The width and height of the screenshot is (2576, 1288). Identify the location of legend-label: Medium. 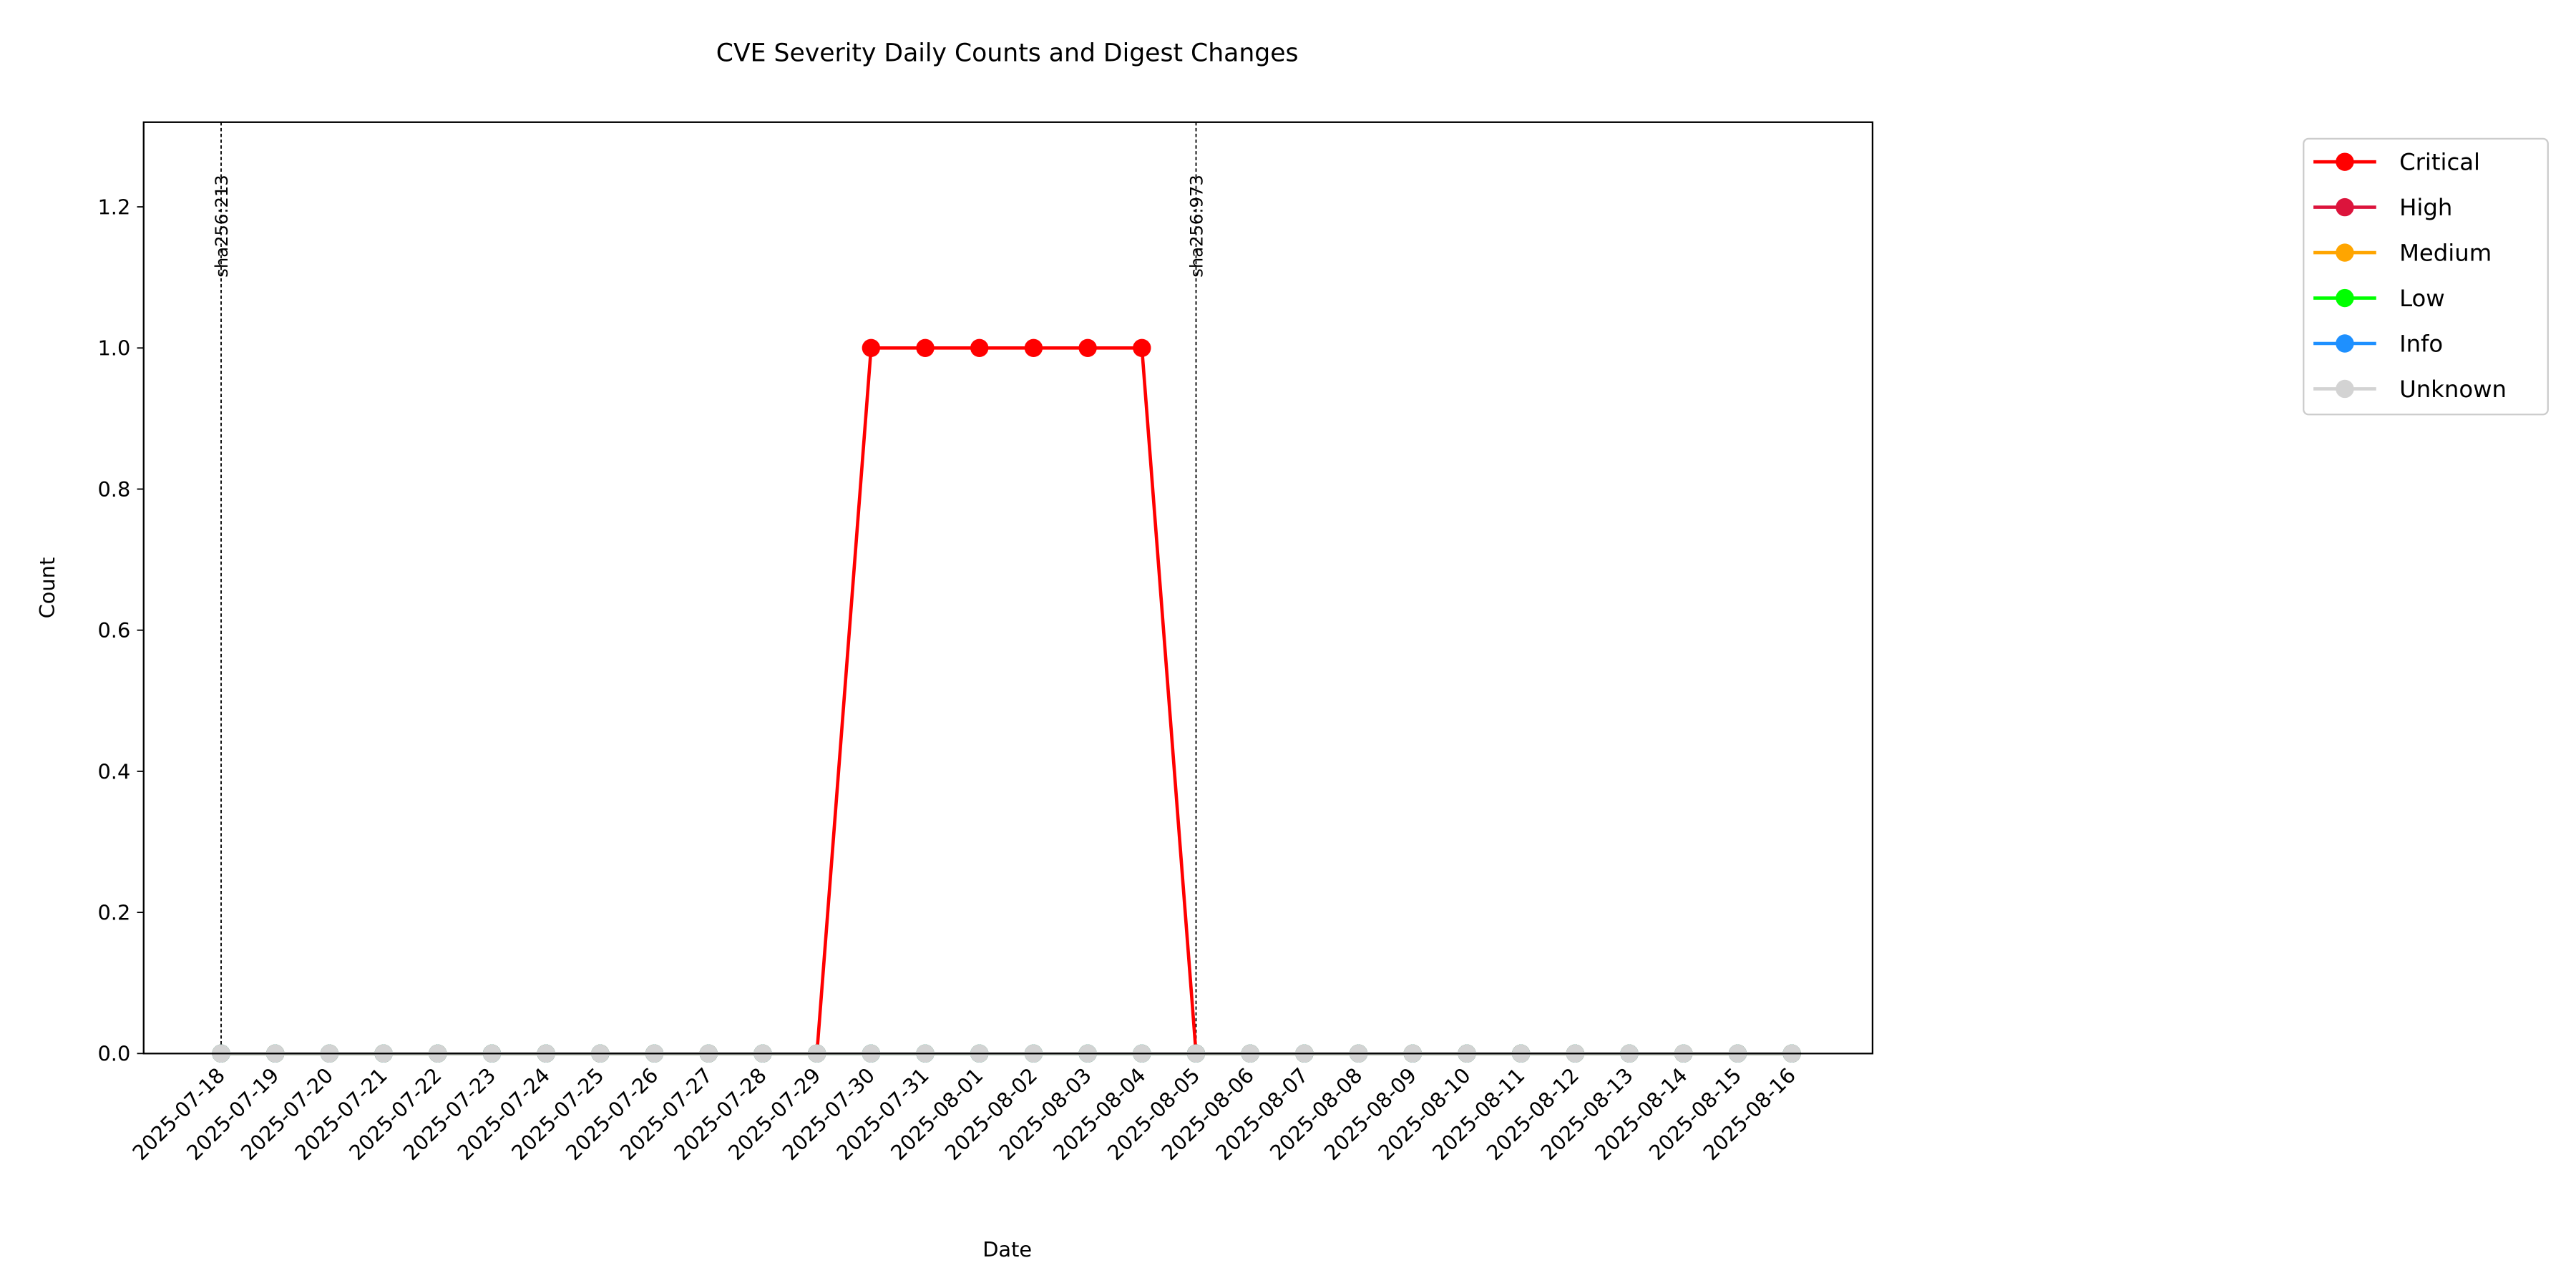
(2445, 253).